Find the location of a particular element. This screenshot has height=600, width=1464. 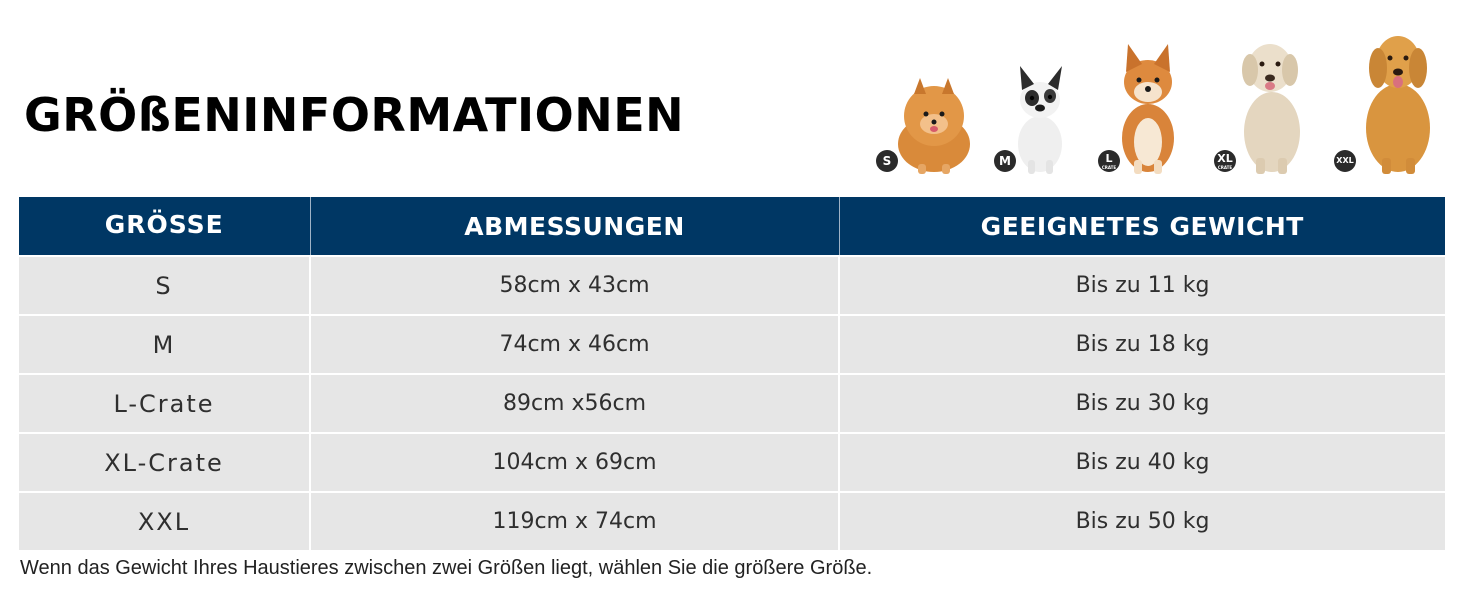

size-badge-label: M is located at coordinates (1005, 161).